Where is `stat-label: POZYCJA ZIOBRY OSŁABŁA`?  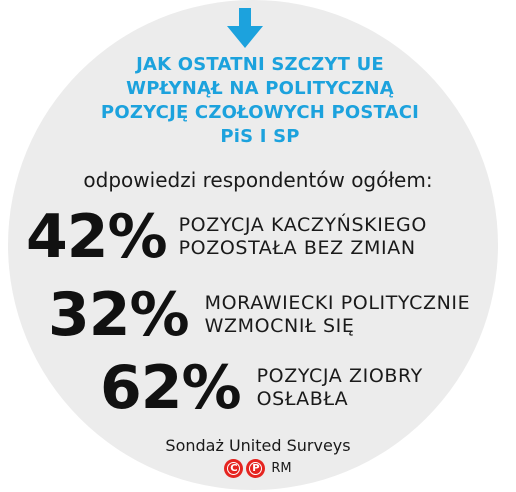 stat-label: POZYCJA ZIOBRY OSŁABŁA is located at coordinates (340, 388).